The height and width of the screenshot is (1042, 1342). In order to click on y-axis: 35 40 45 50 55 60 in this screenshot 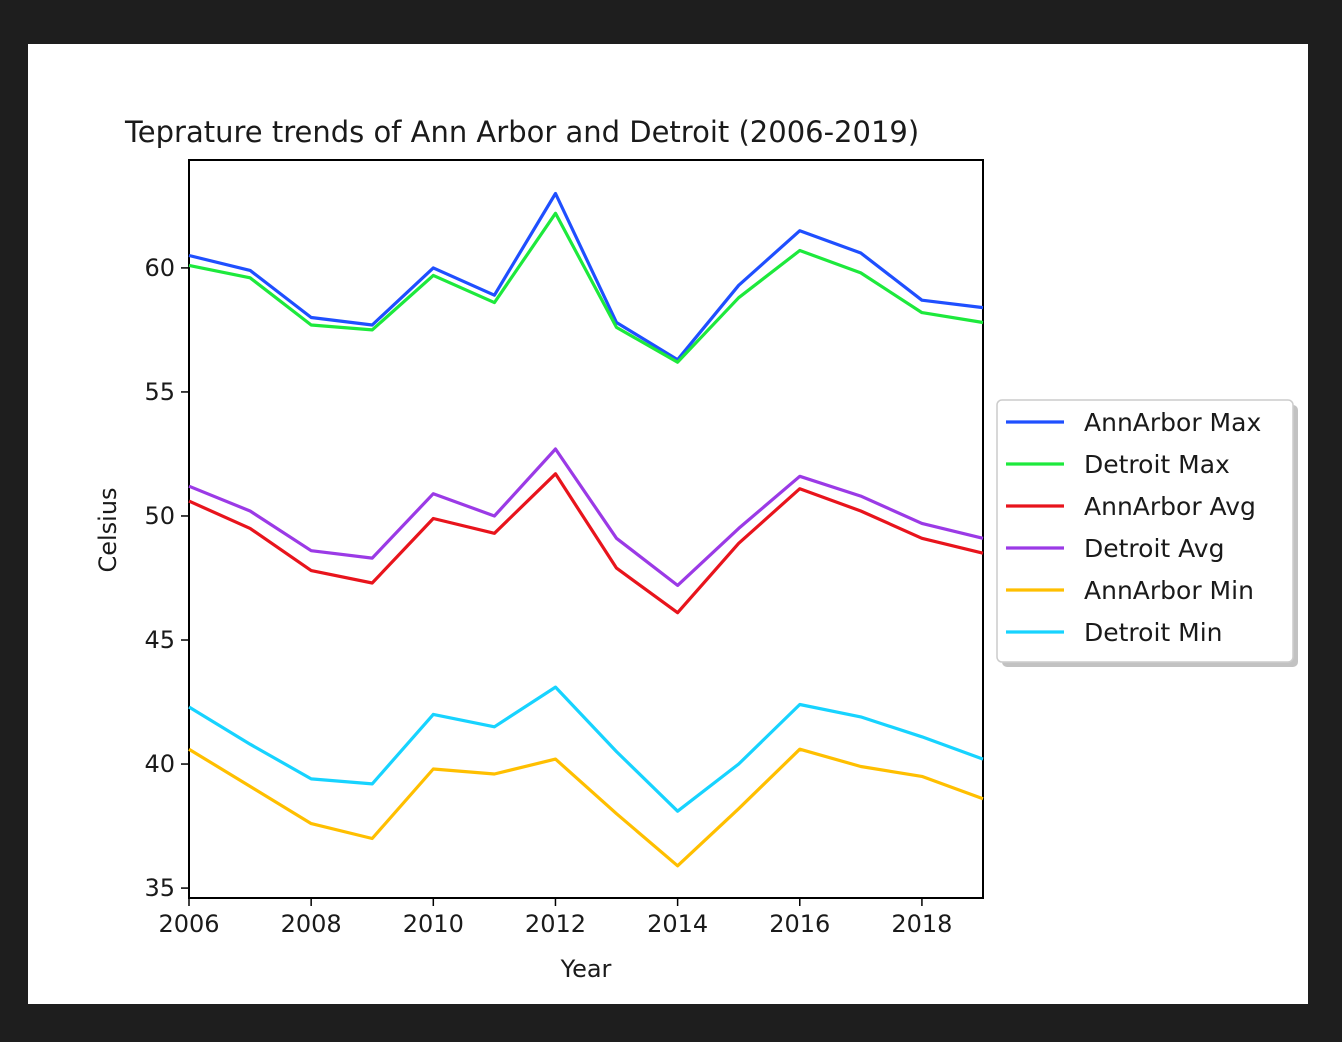, I will do `click(166, 578)`.